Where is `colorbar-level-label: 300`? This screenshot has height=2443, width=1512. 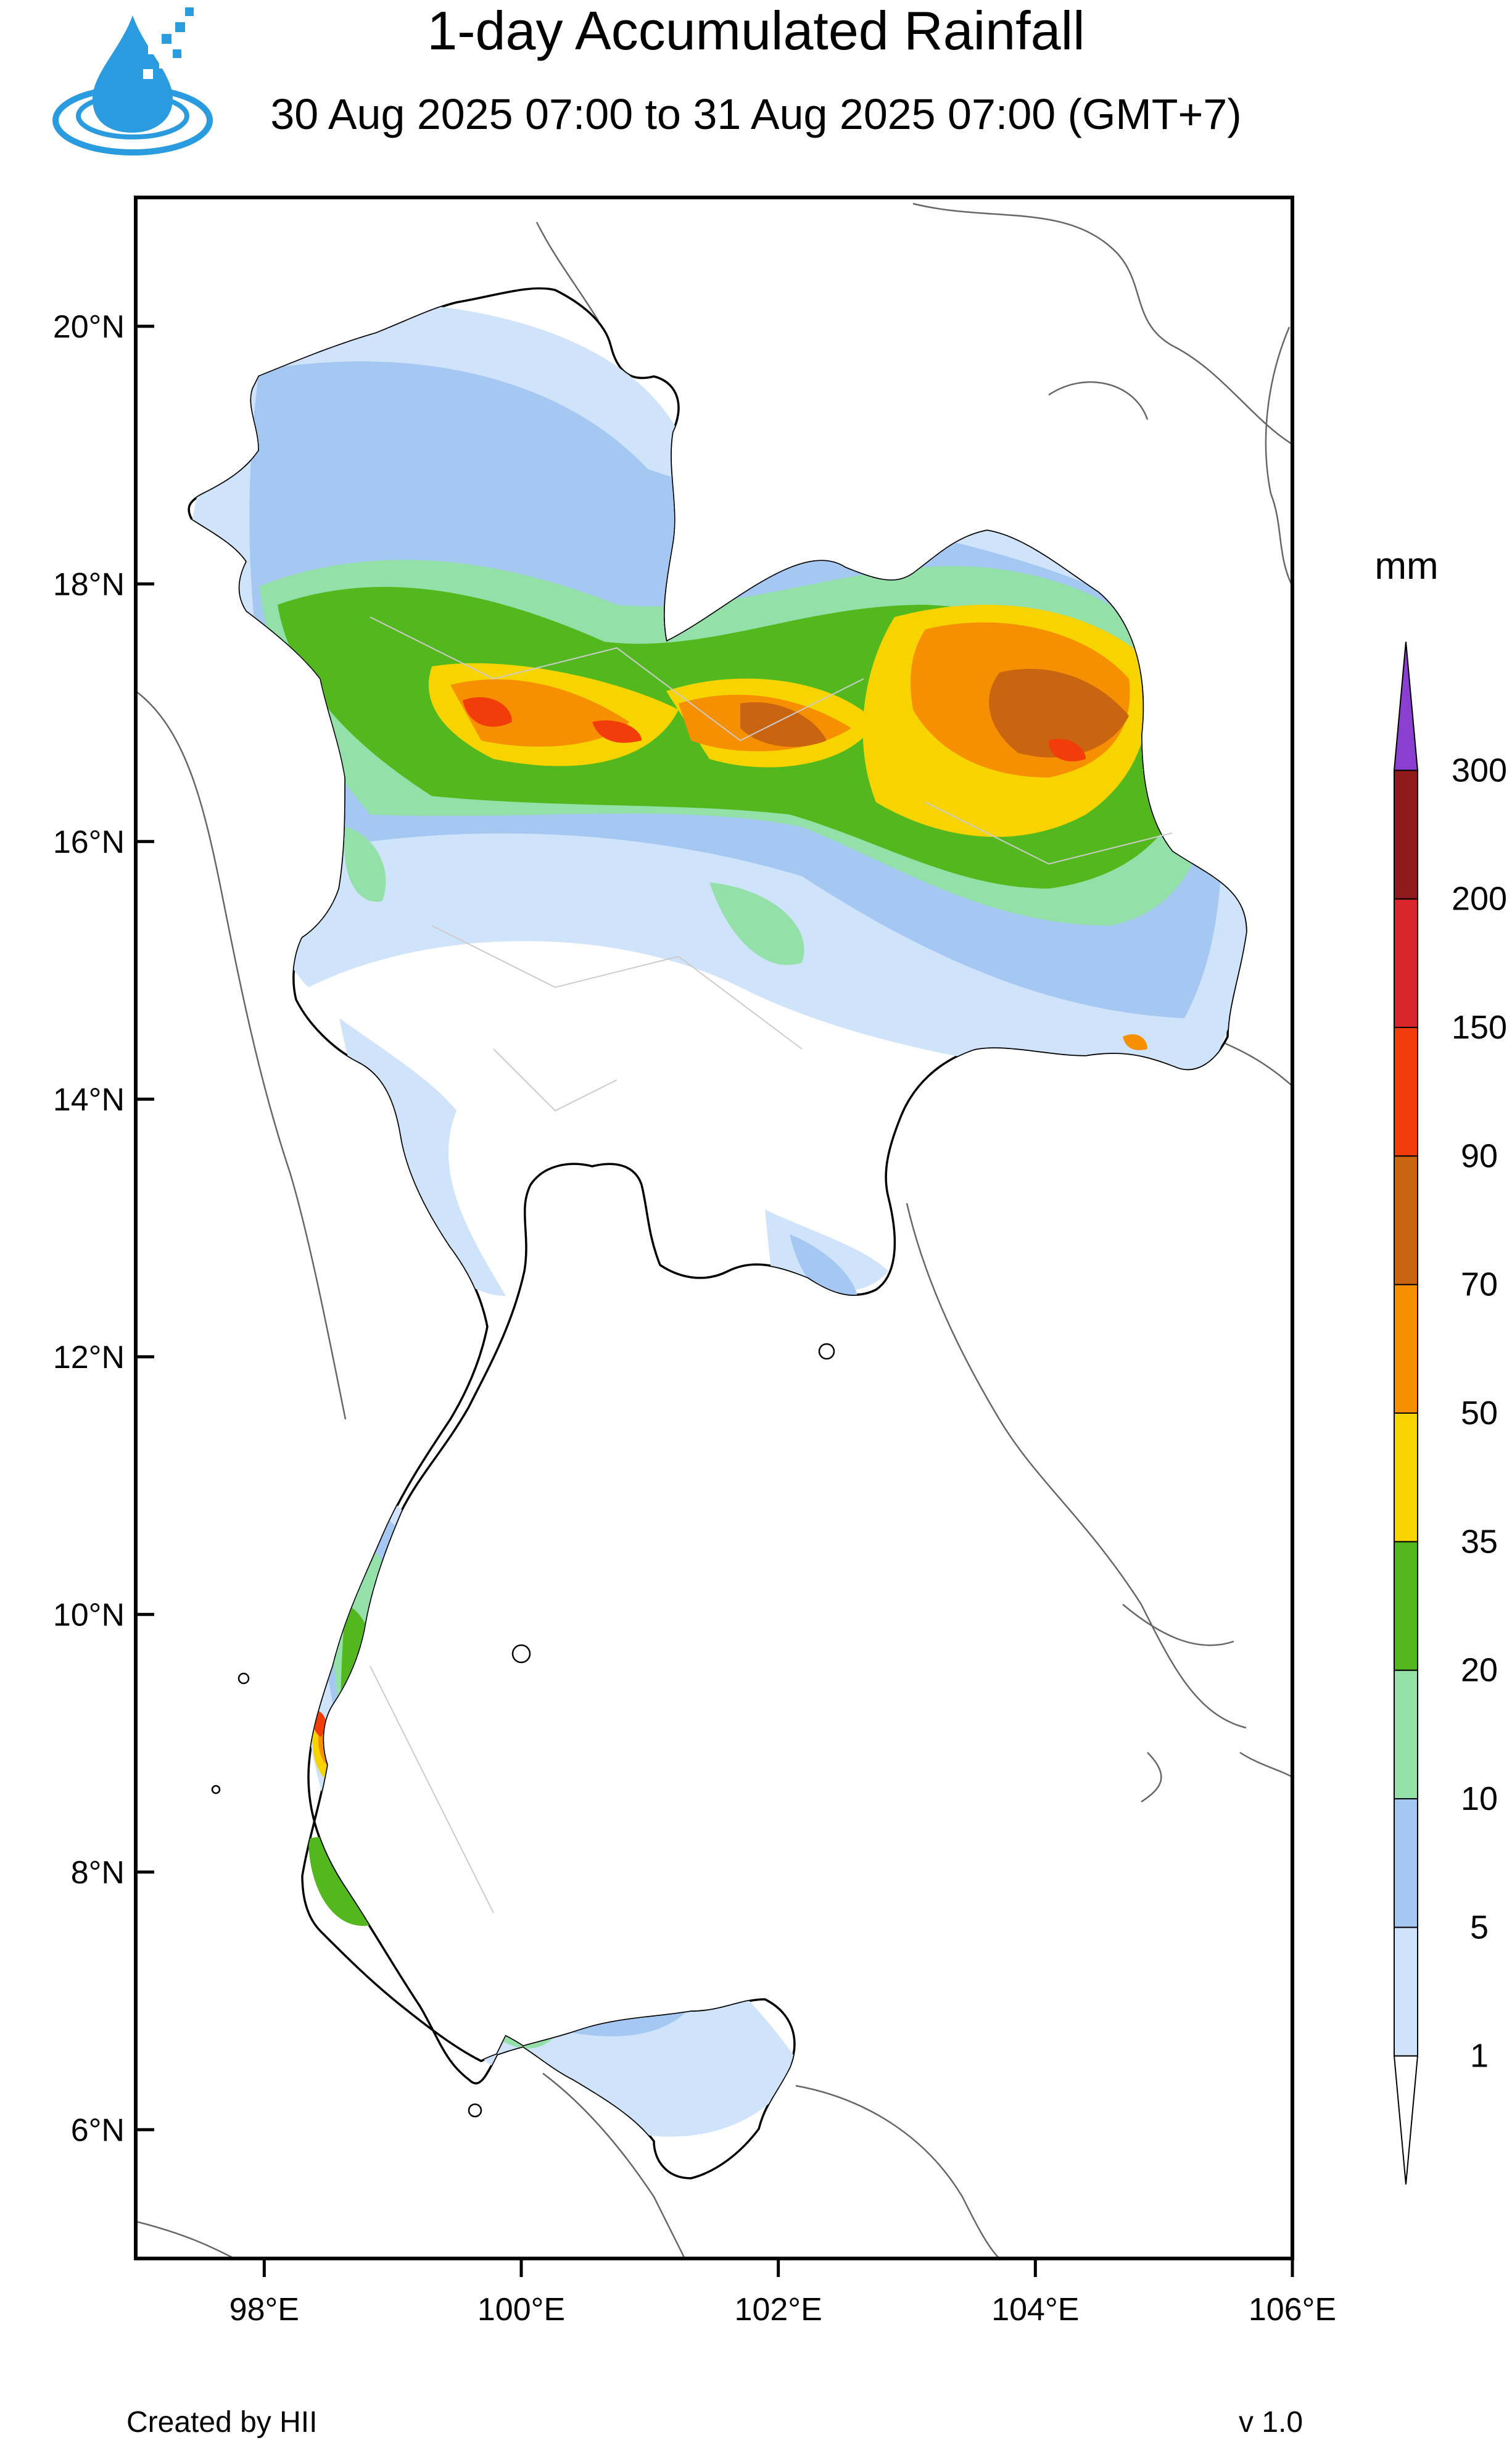
colorbar-level-label: 300 is located at coordinates (1479, 771).